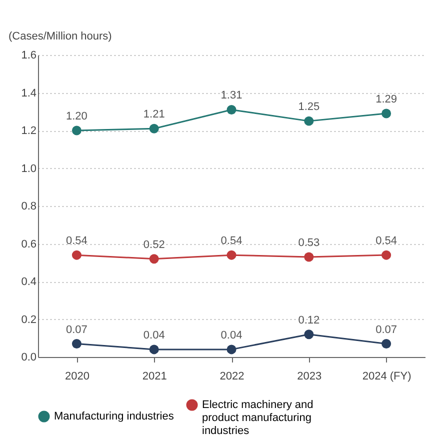  What do you see at coordinates (387, 376) in the screenshot?
I see `x-tick-label: 2024 (FY)` at bounding box center [387, 376].